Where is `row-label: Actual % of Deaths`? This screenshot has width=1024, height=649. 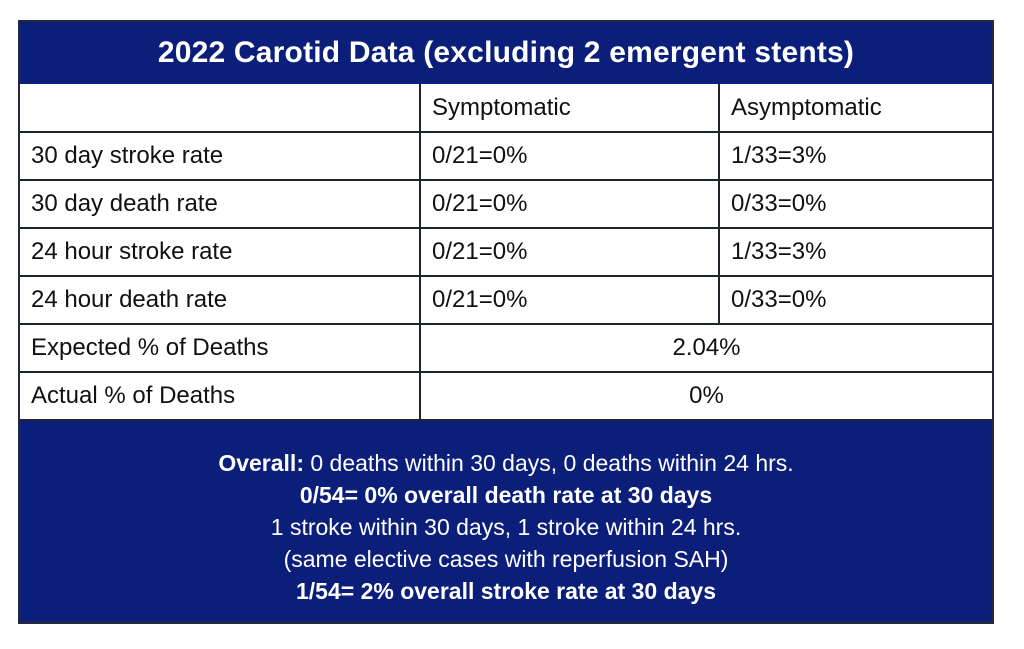
row-label: Actual % of Deaths is located at coordinates (220, 396).